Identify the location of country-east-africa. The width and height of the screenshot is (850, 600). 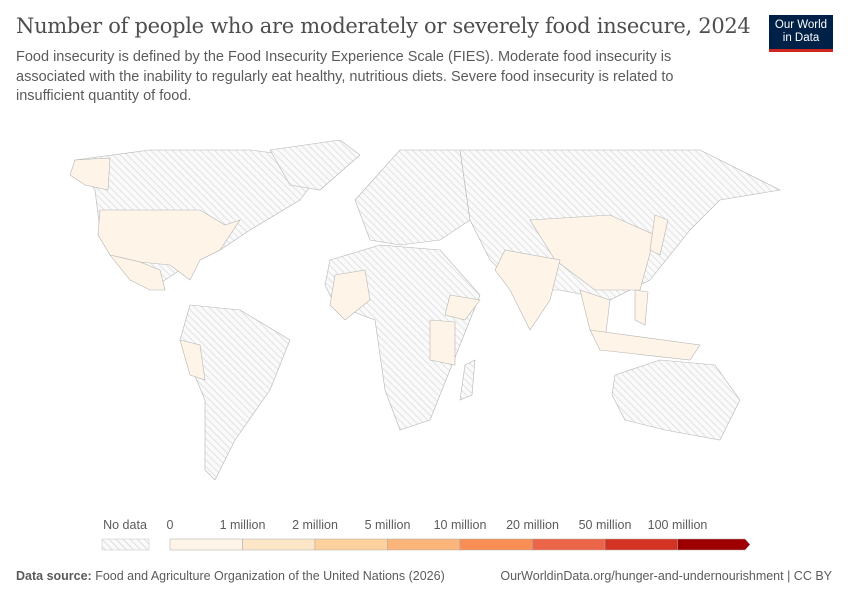
(442, 342).